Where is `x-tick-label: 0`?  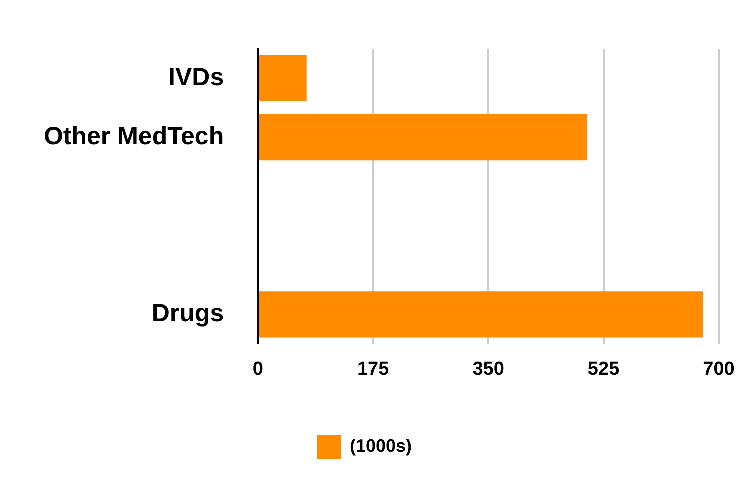
x-tick-label: 0 is located at coordinates (258, 369).